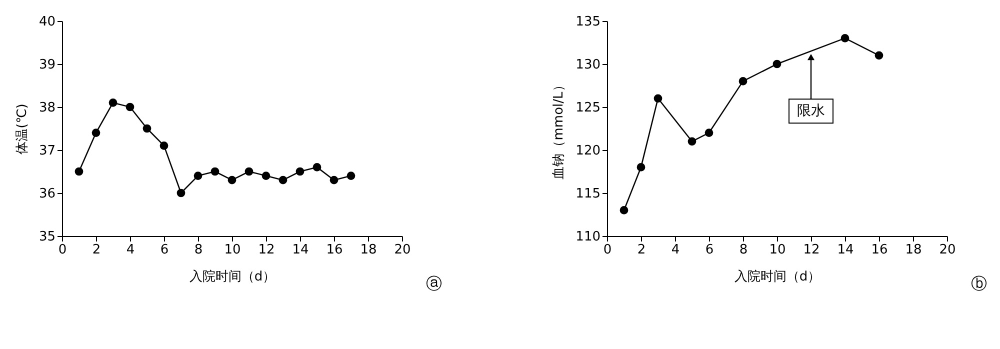 This screenshot has height=349, width=1000. I want to click on y-tick-label: 130, so click(588, 65).